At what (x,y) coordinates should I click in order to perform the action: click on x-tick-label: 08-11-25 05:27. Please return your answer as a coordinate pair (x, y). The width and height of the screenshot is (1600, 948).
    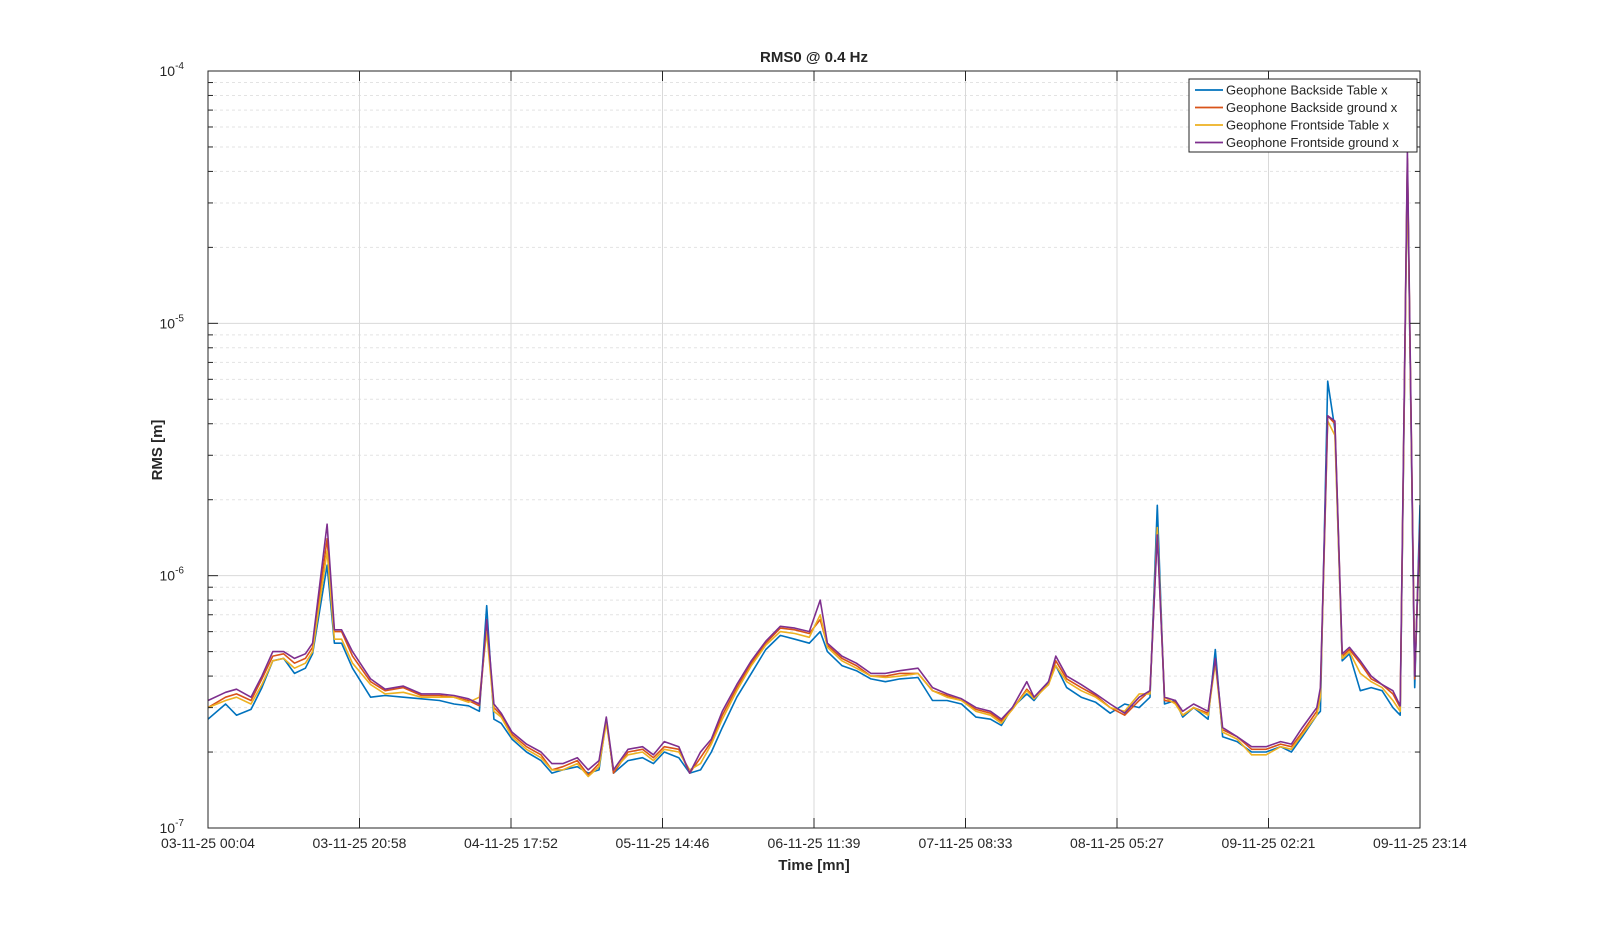
    Looking at the image, I should click on (1117, 843).